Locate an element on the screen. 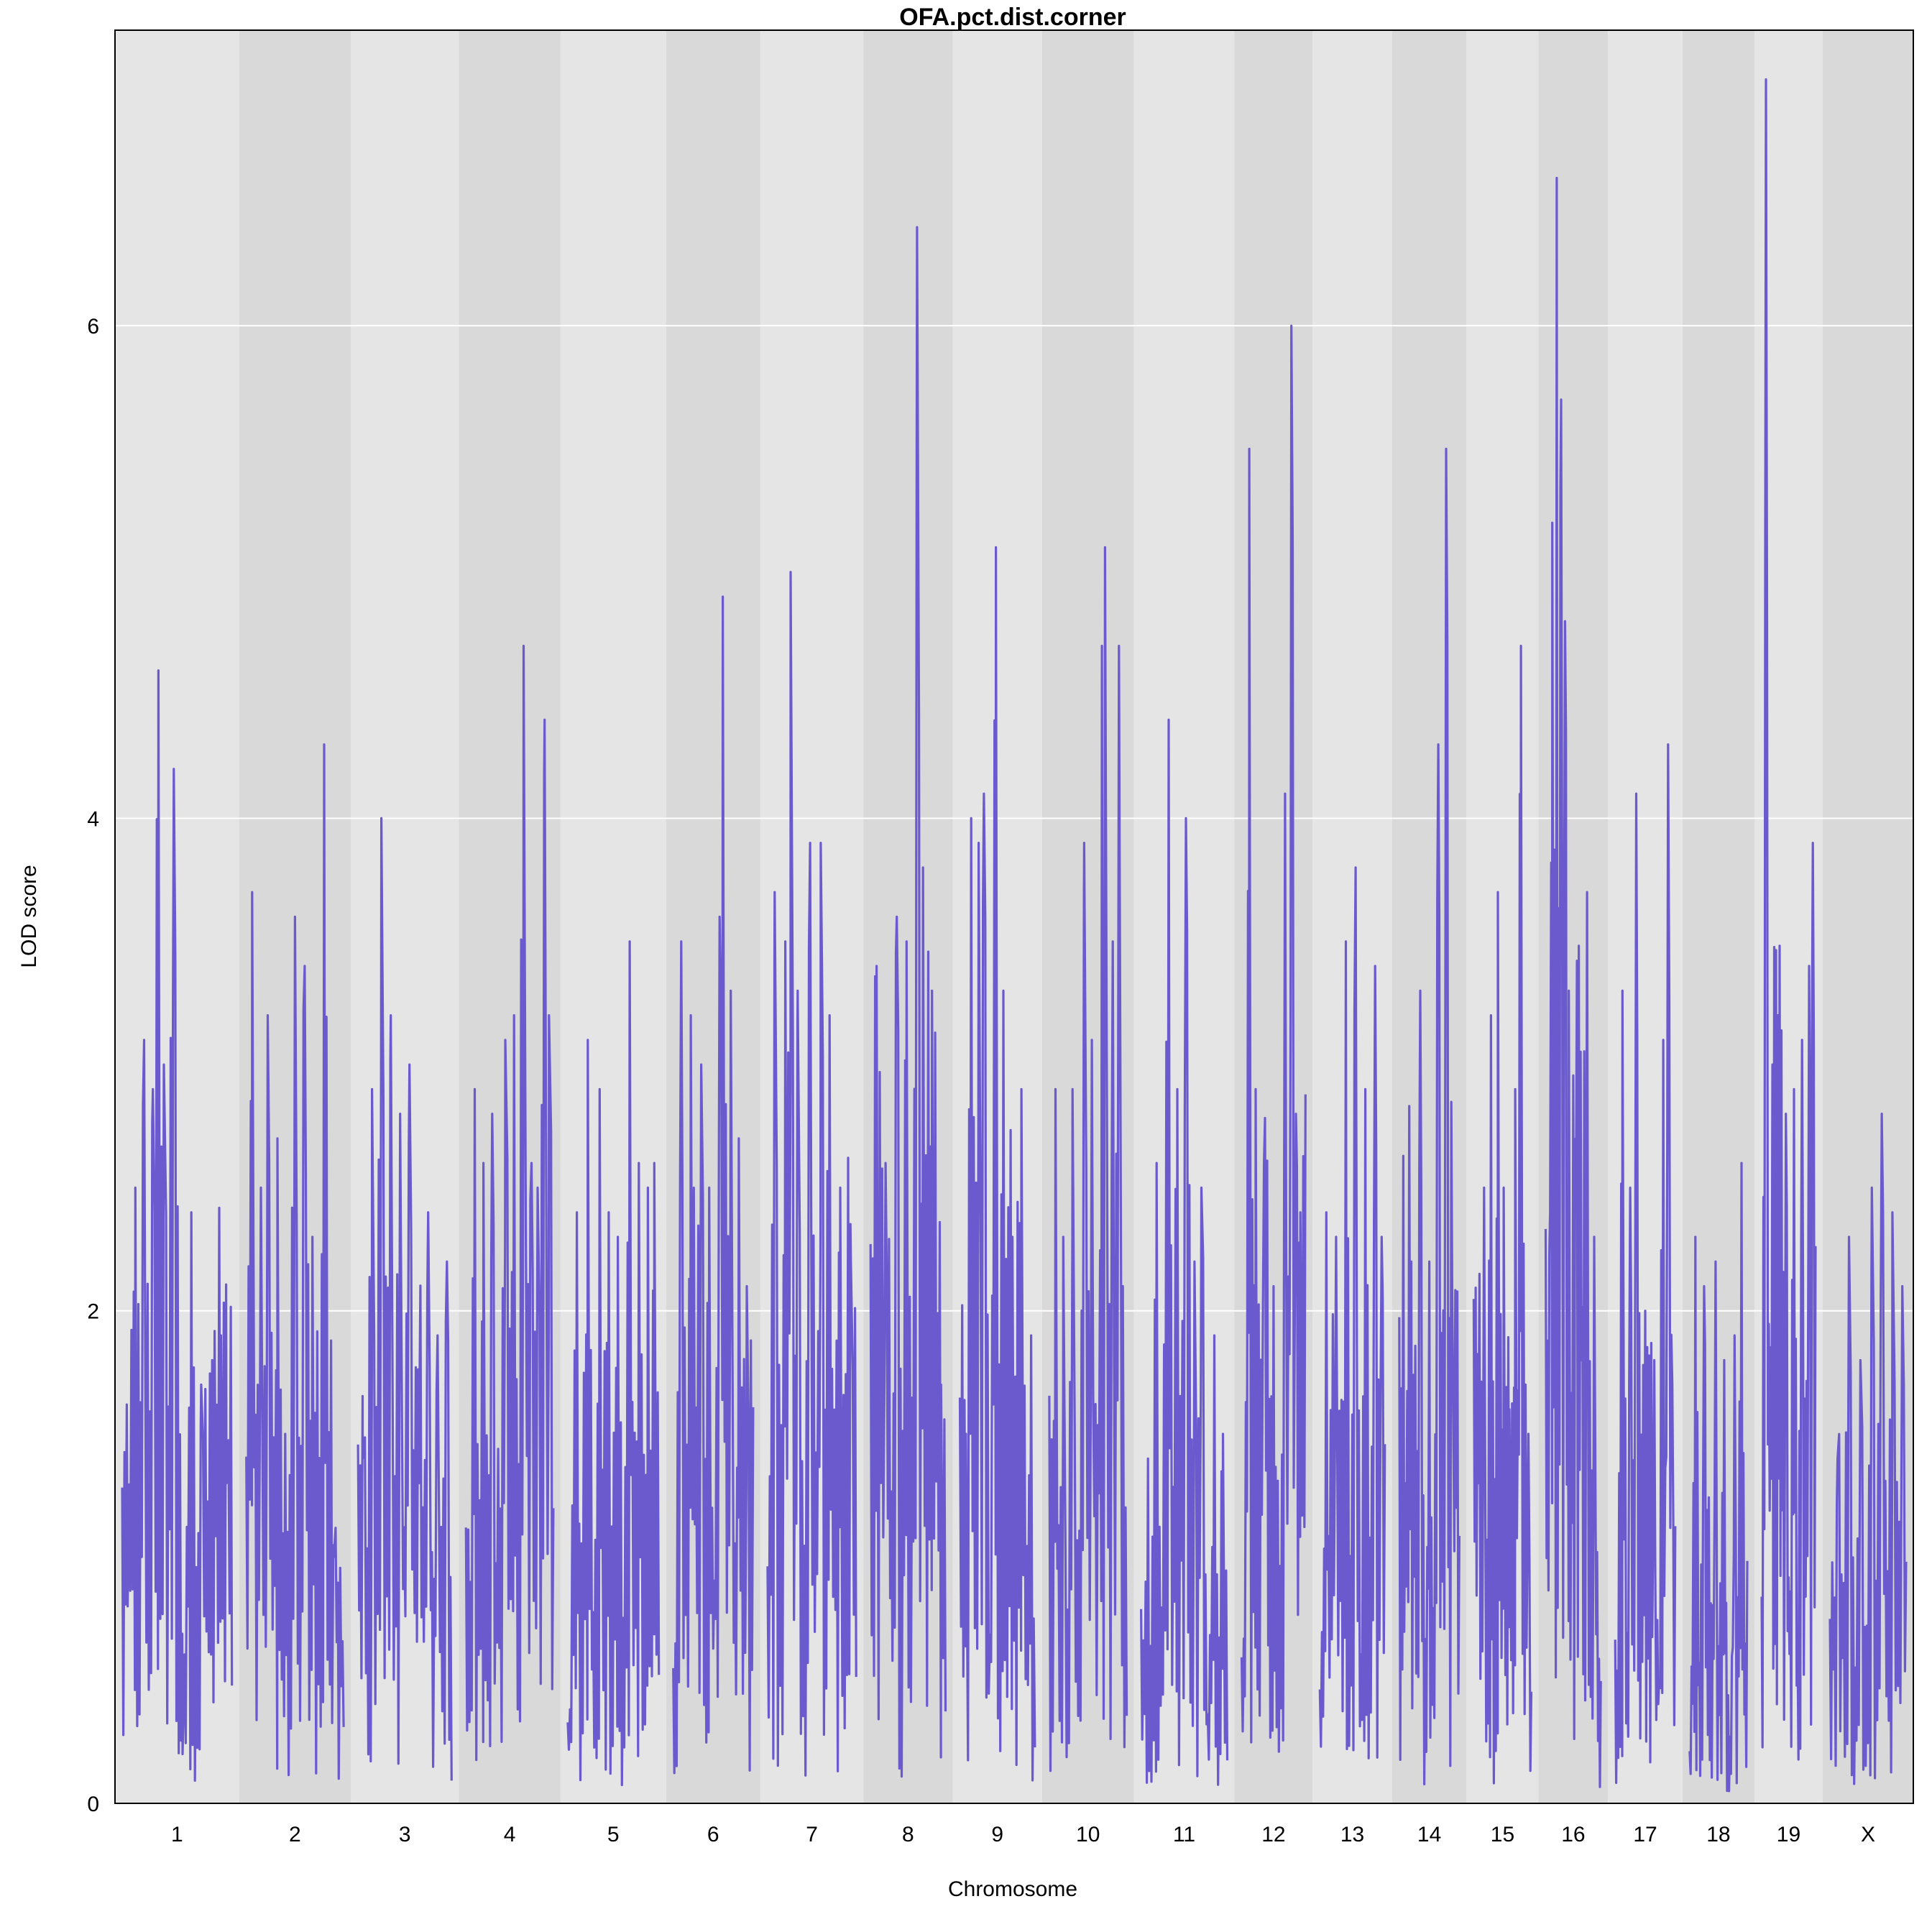 This screenshot has height=1932, width=1932. x-tick-label-chr-12: 12 is located at coordinates (1273, 1834).